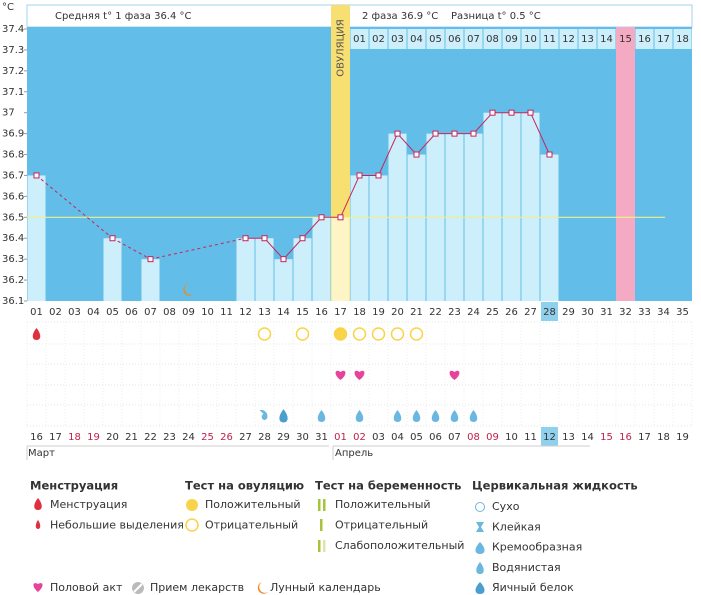 The image size is (701, 595). Describe the element at coordinates (245, 312) in the screenshot. I see `x-tick-label: 12` at that location.